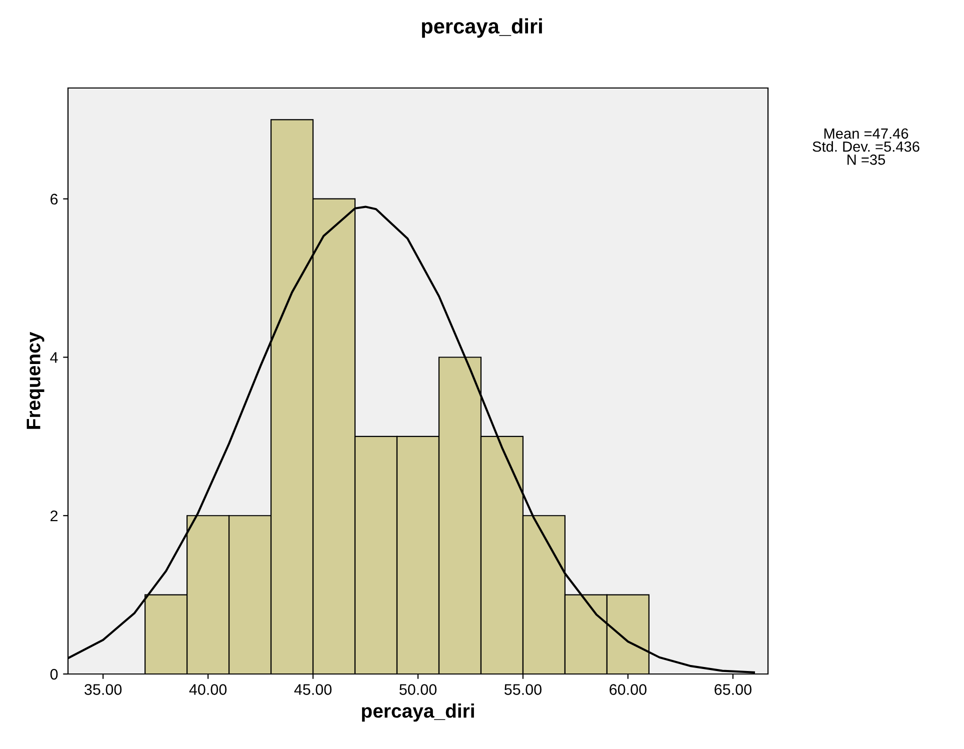  I want to click on y-tick-label: 4, so click(54, 357).